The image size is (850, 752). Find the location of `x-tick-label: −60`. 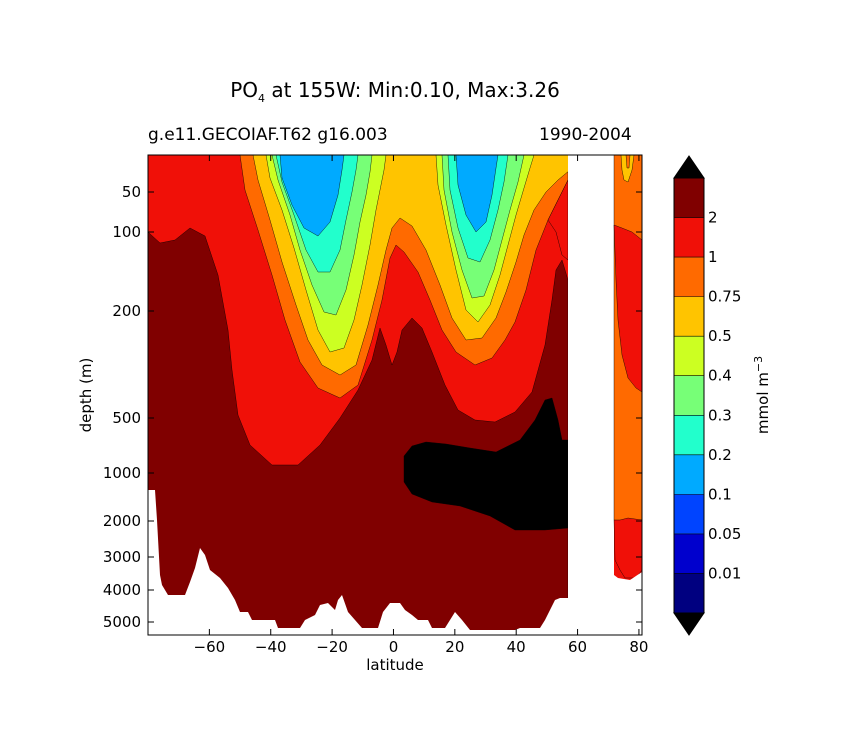

x-tick-label: −60 is located at coordinates (210, 647).